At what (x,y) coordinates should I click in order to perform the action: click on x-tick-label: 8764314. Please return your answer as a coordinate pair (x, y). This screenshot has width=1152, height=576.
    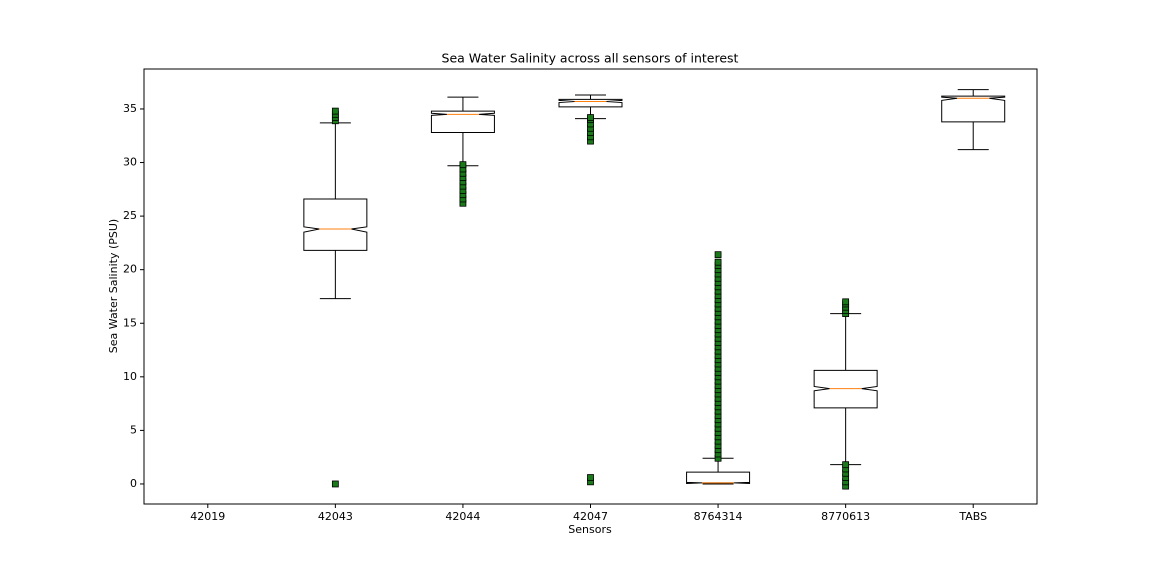
    Looking at the image, I should click on (718, 516).